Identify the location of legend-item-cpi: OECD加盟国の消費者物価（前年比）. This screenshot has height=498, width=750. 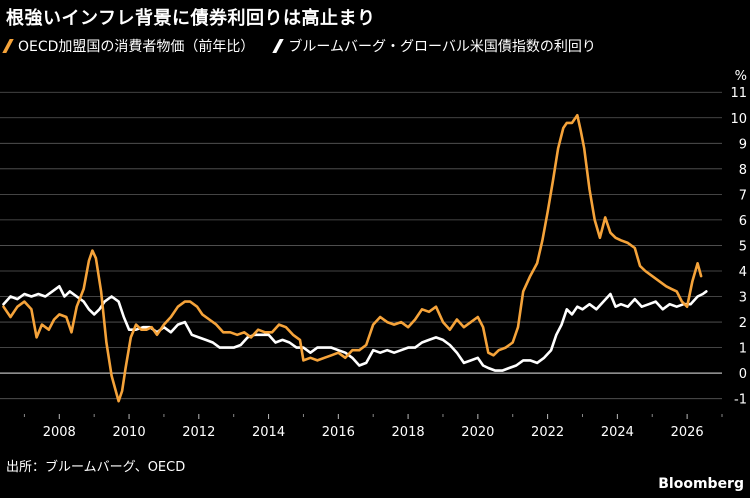
(128, 46).